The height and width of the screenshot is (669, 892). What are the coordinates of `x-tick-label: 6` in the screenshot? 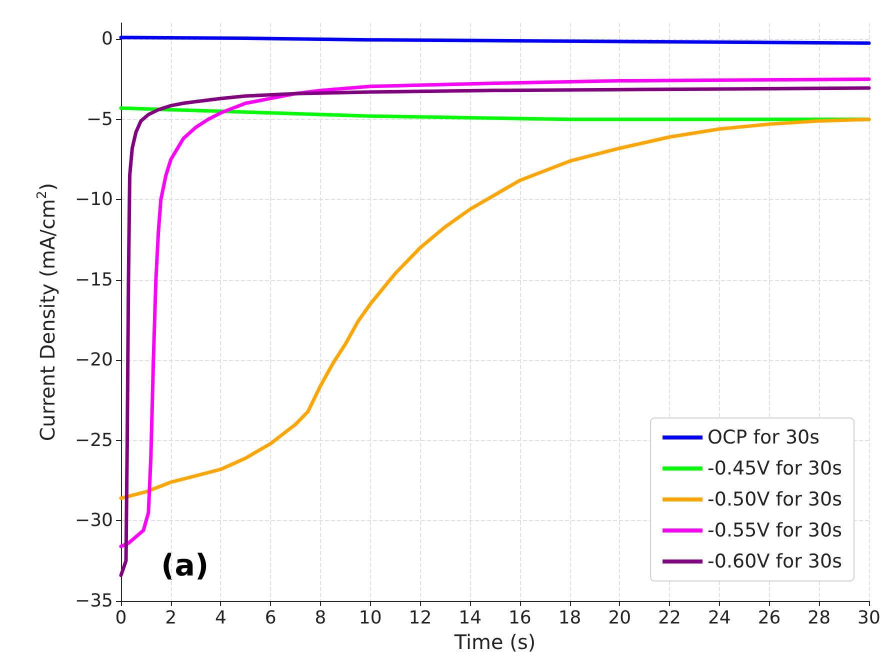 It's located at (270, 618).